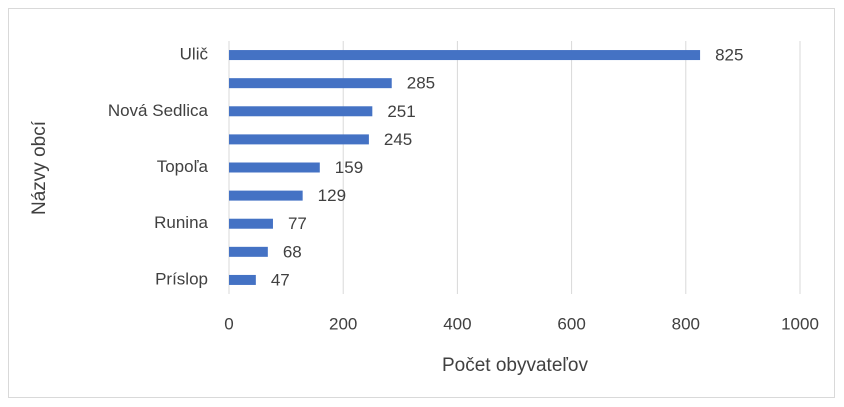 Image resolution: width=844 pixels, height=407 pixels. I want to click on data-label: 285, so click(421, 83).